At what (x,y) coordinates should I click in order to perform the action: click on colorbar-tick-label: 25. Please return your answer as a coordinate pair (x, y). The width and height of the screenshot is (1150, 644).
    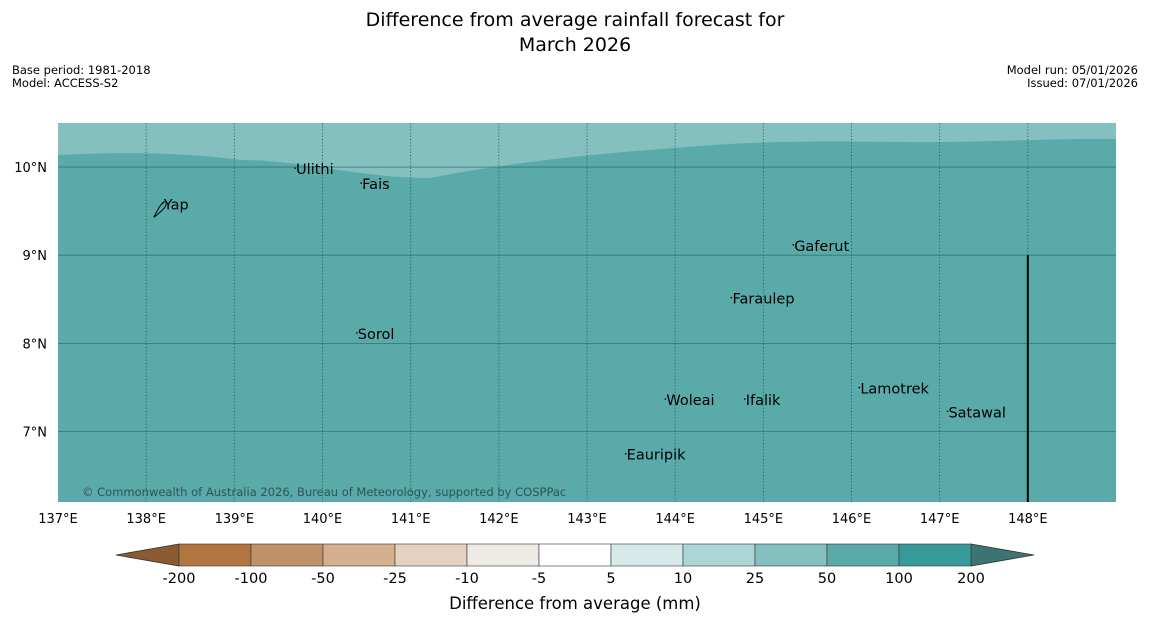
    Looking at the image, I should click on (755, 579).